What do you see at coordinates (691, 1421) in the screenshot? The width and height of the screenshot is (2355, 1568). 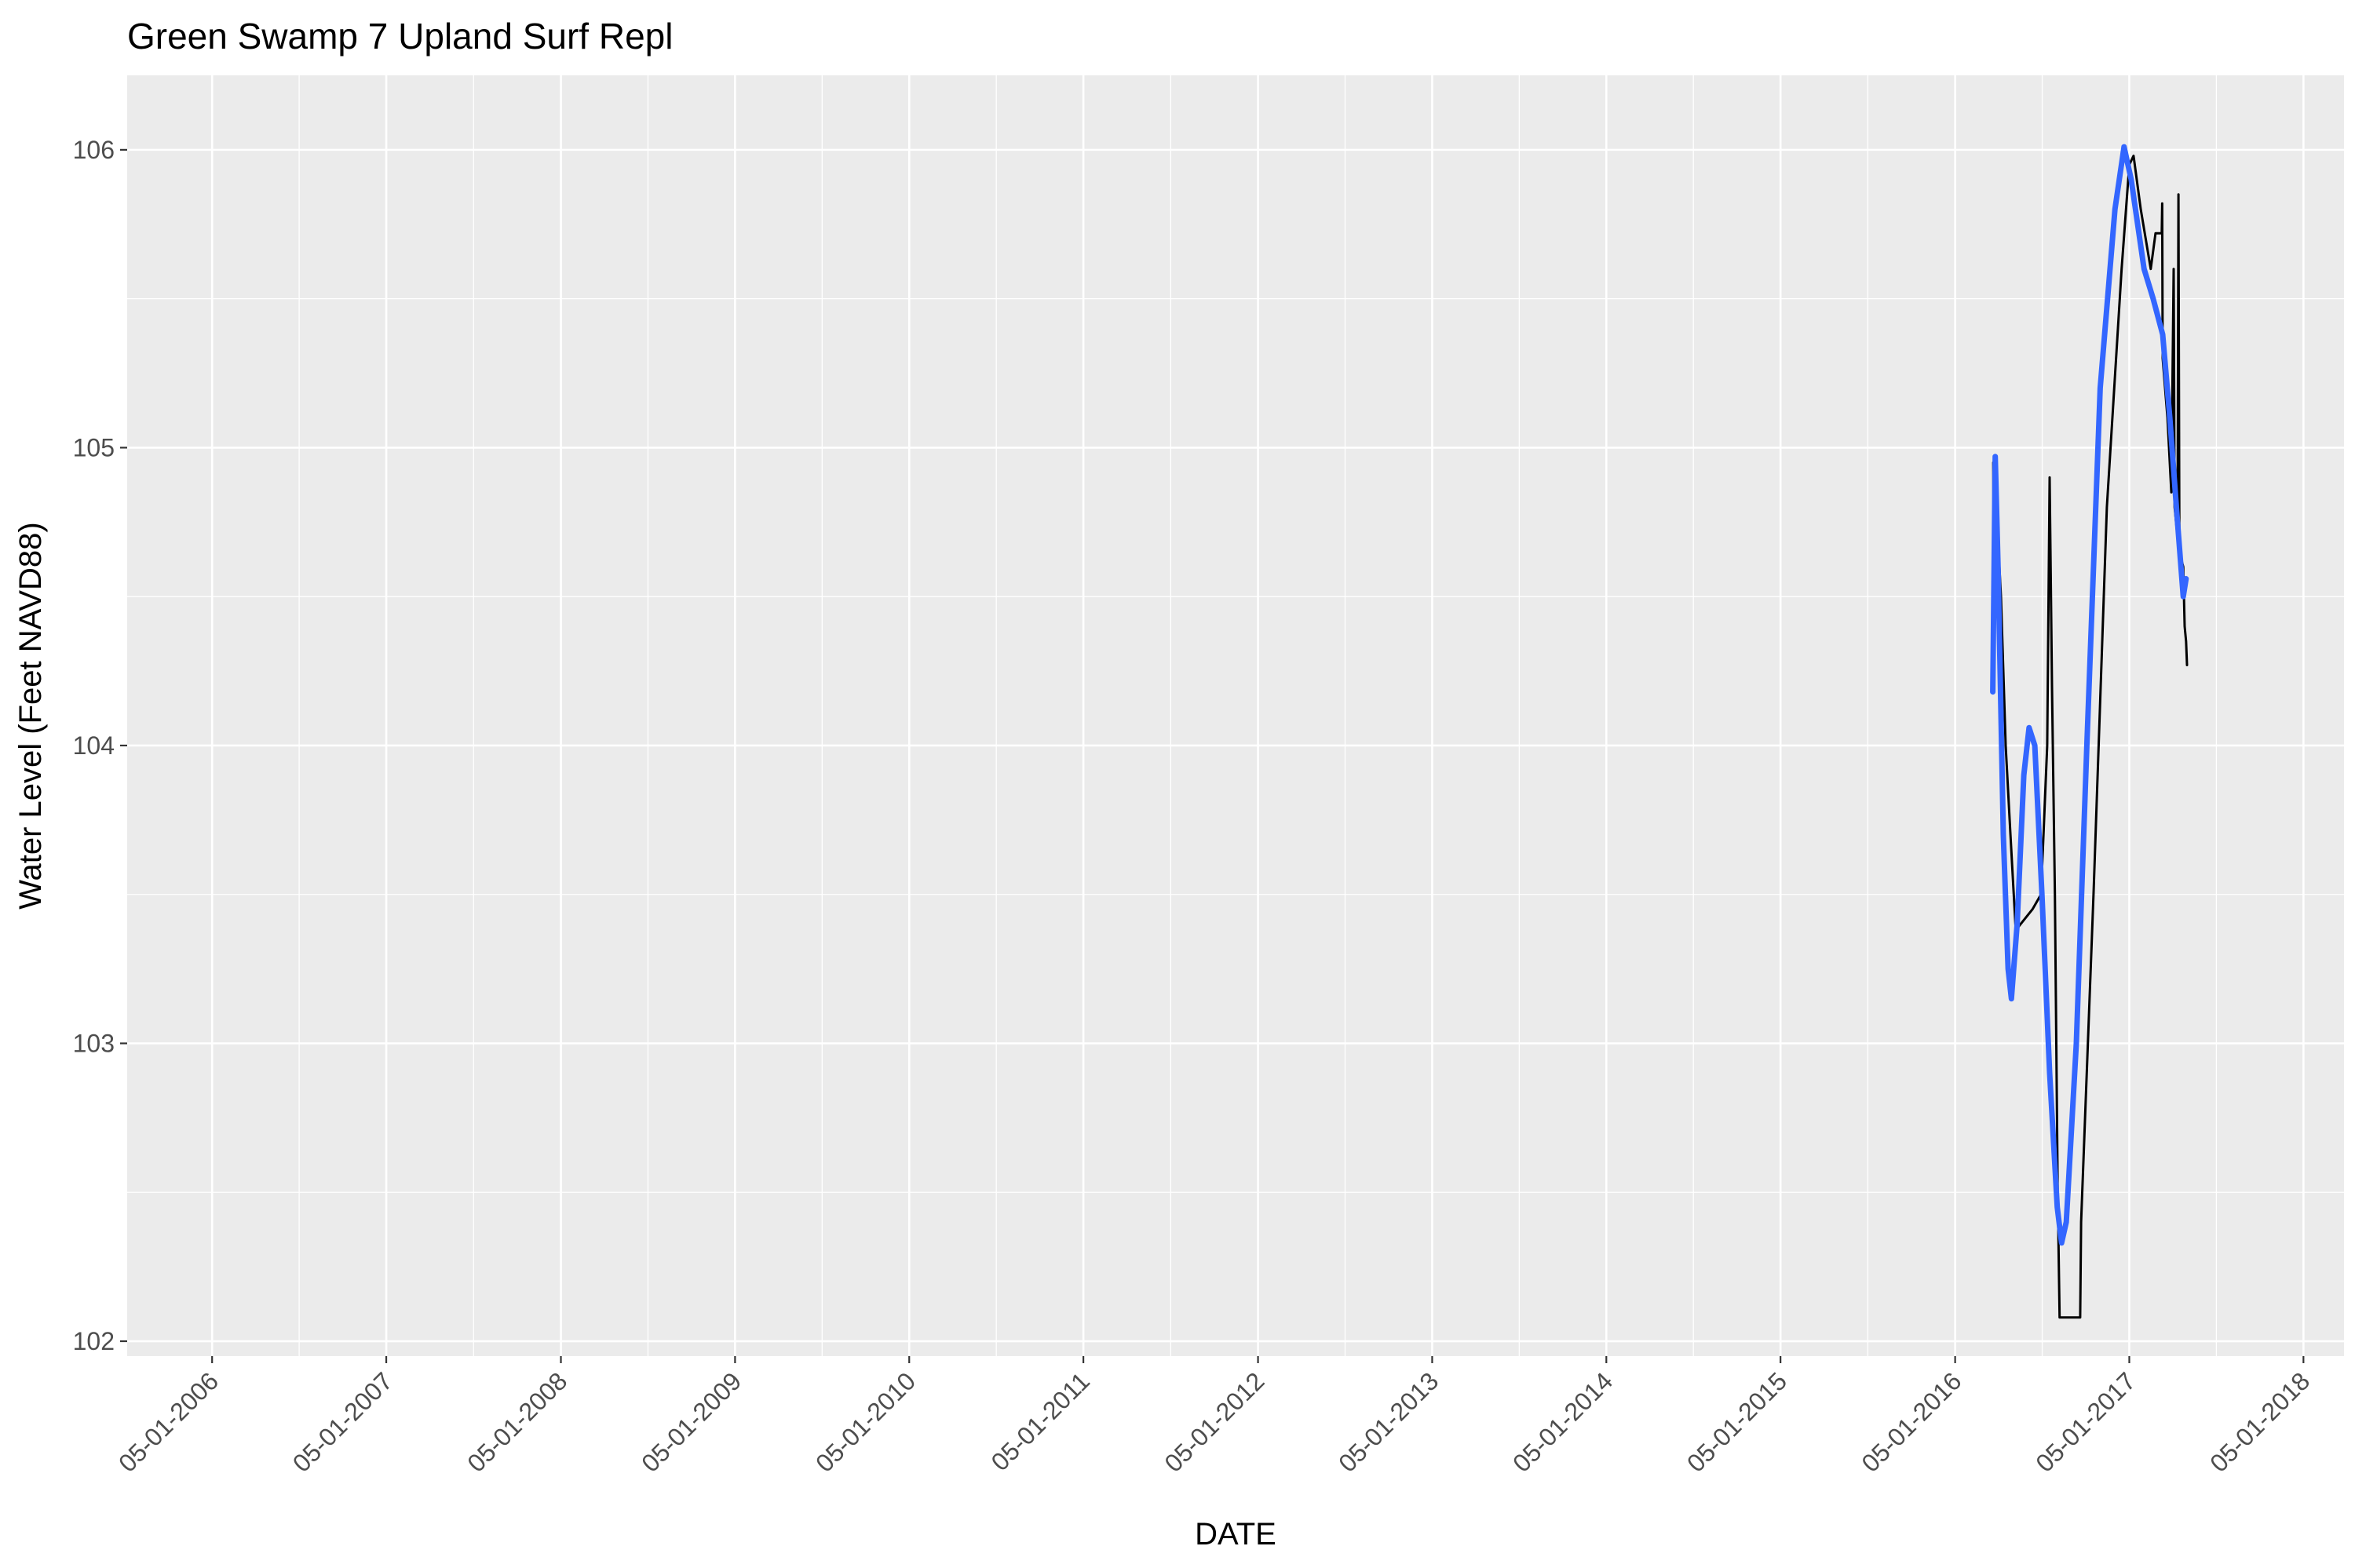 I see `x-tick-label: 05-01-2009` at bounding box center [691, 1421].